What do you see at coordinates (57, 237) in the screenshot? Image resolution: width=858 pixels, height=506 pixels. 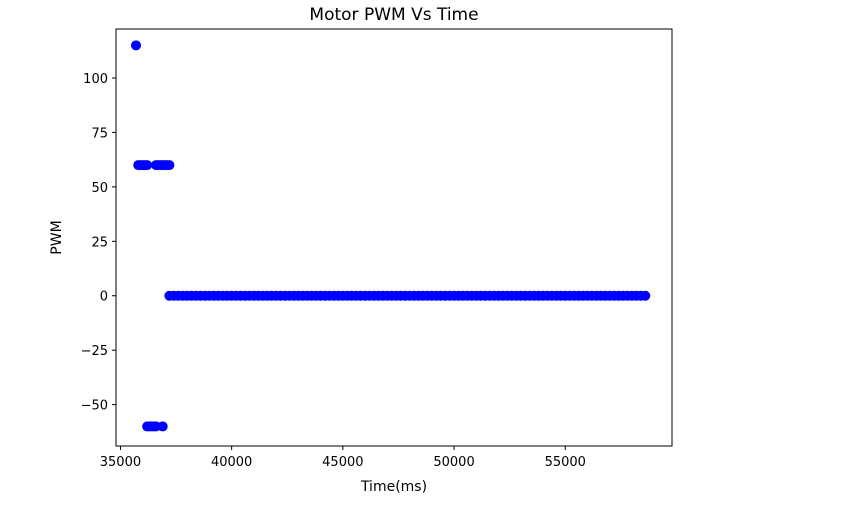 I see `y-axis-title: PWM` at bounding box center [57, 237].